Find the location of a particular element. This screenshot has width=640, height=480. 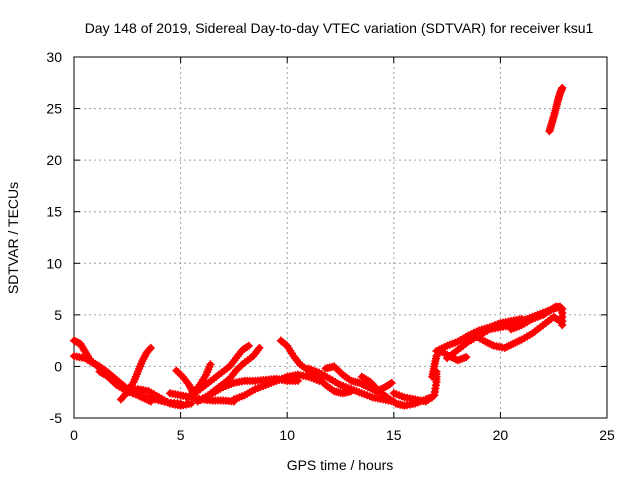

x-tick-label: 20 is located at coordinates (501, 435).